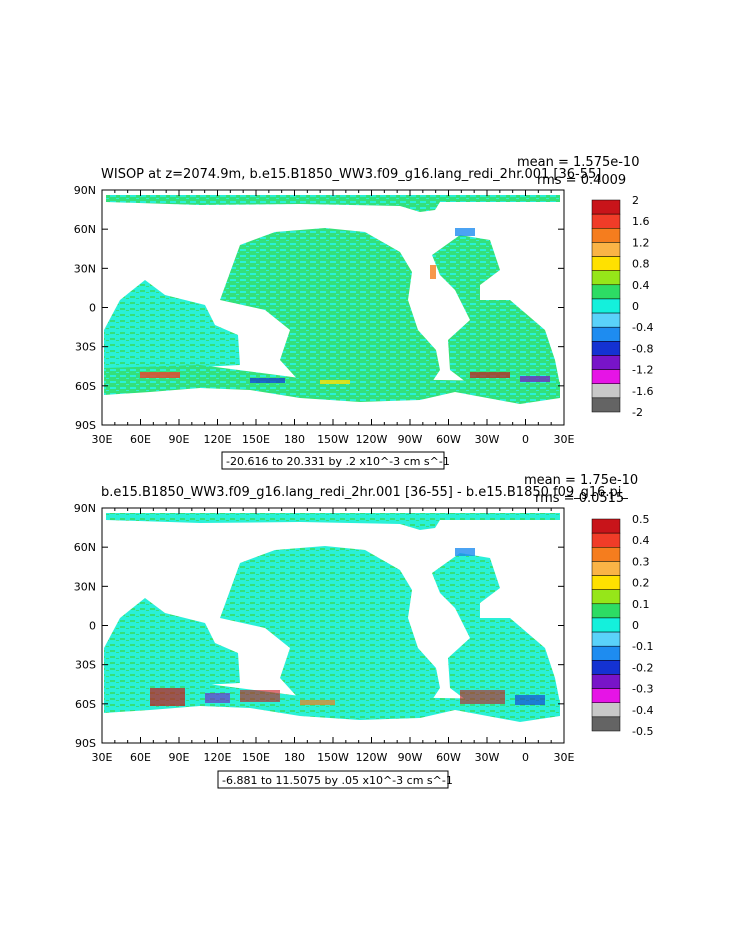  I want to click on panel-2-y-tick-label: 90S, so click(85, 743).